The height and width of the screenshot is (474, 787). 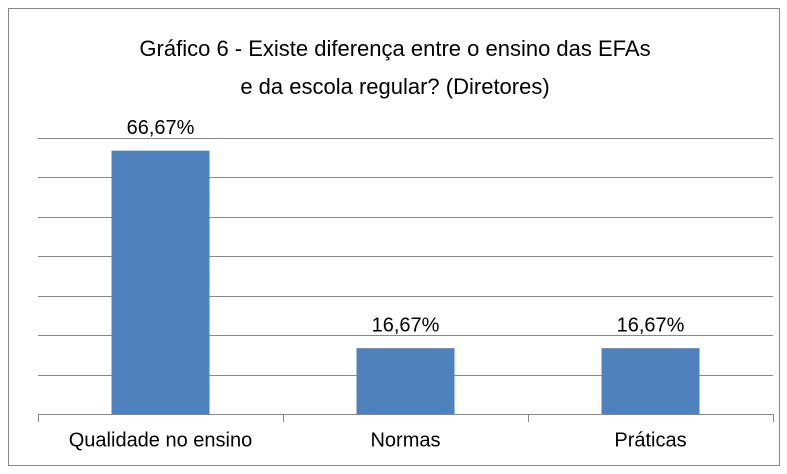 I want to click on x-tick-label: Normas, so click(x=405, y=440).